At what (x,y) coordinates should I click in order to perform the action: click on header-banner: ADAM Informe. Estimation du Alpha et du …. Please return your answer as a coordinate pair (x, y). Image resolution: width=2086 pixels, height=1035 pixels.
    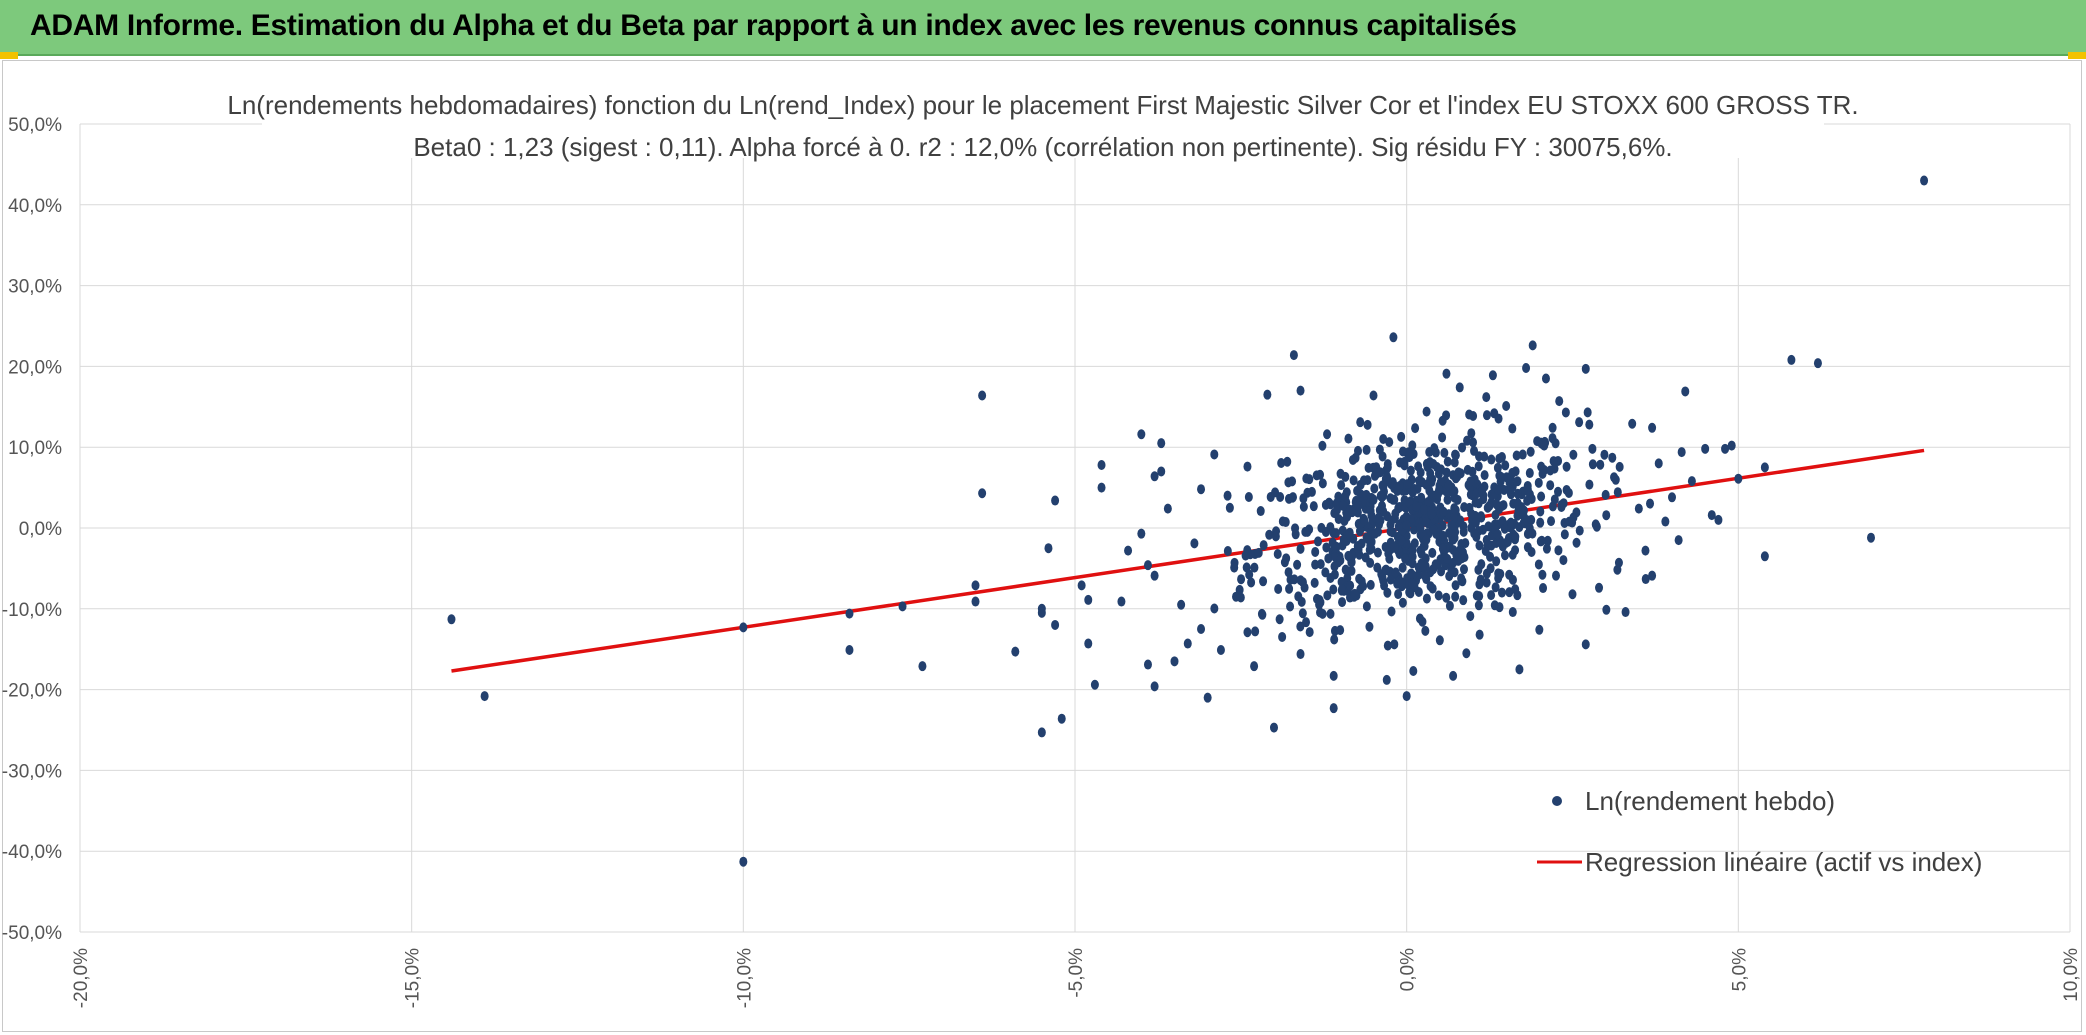
    Looking at the image, I should click on (1043, 28).